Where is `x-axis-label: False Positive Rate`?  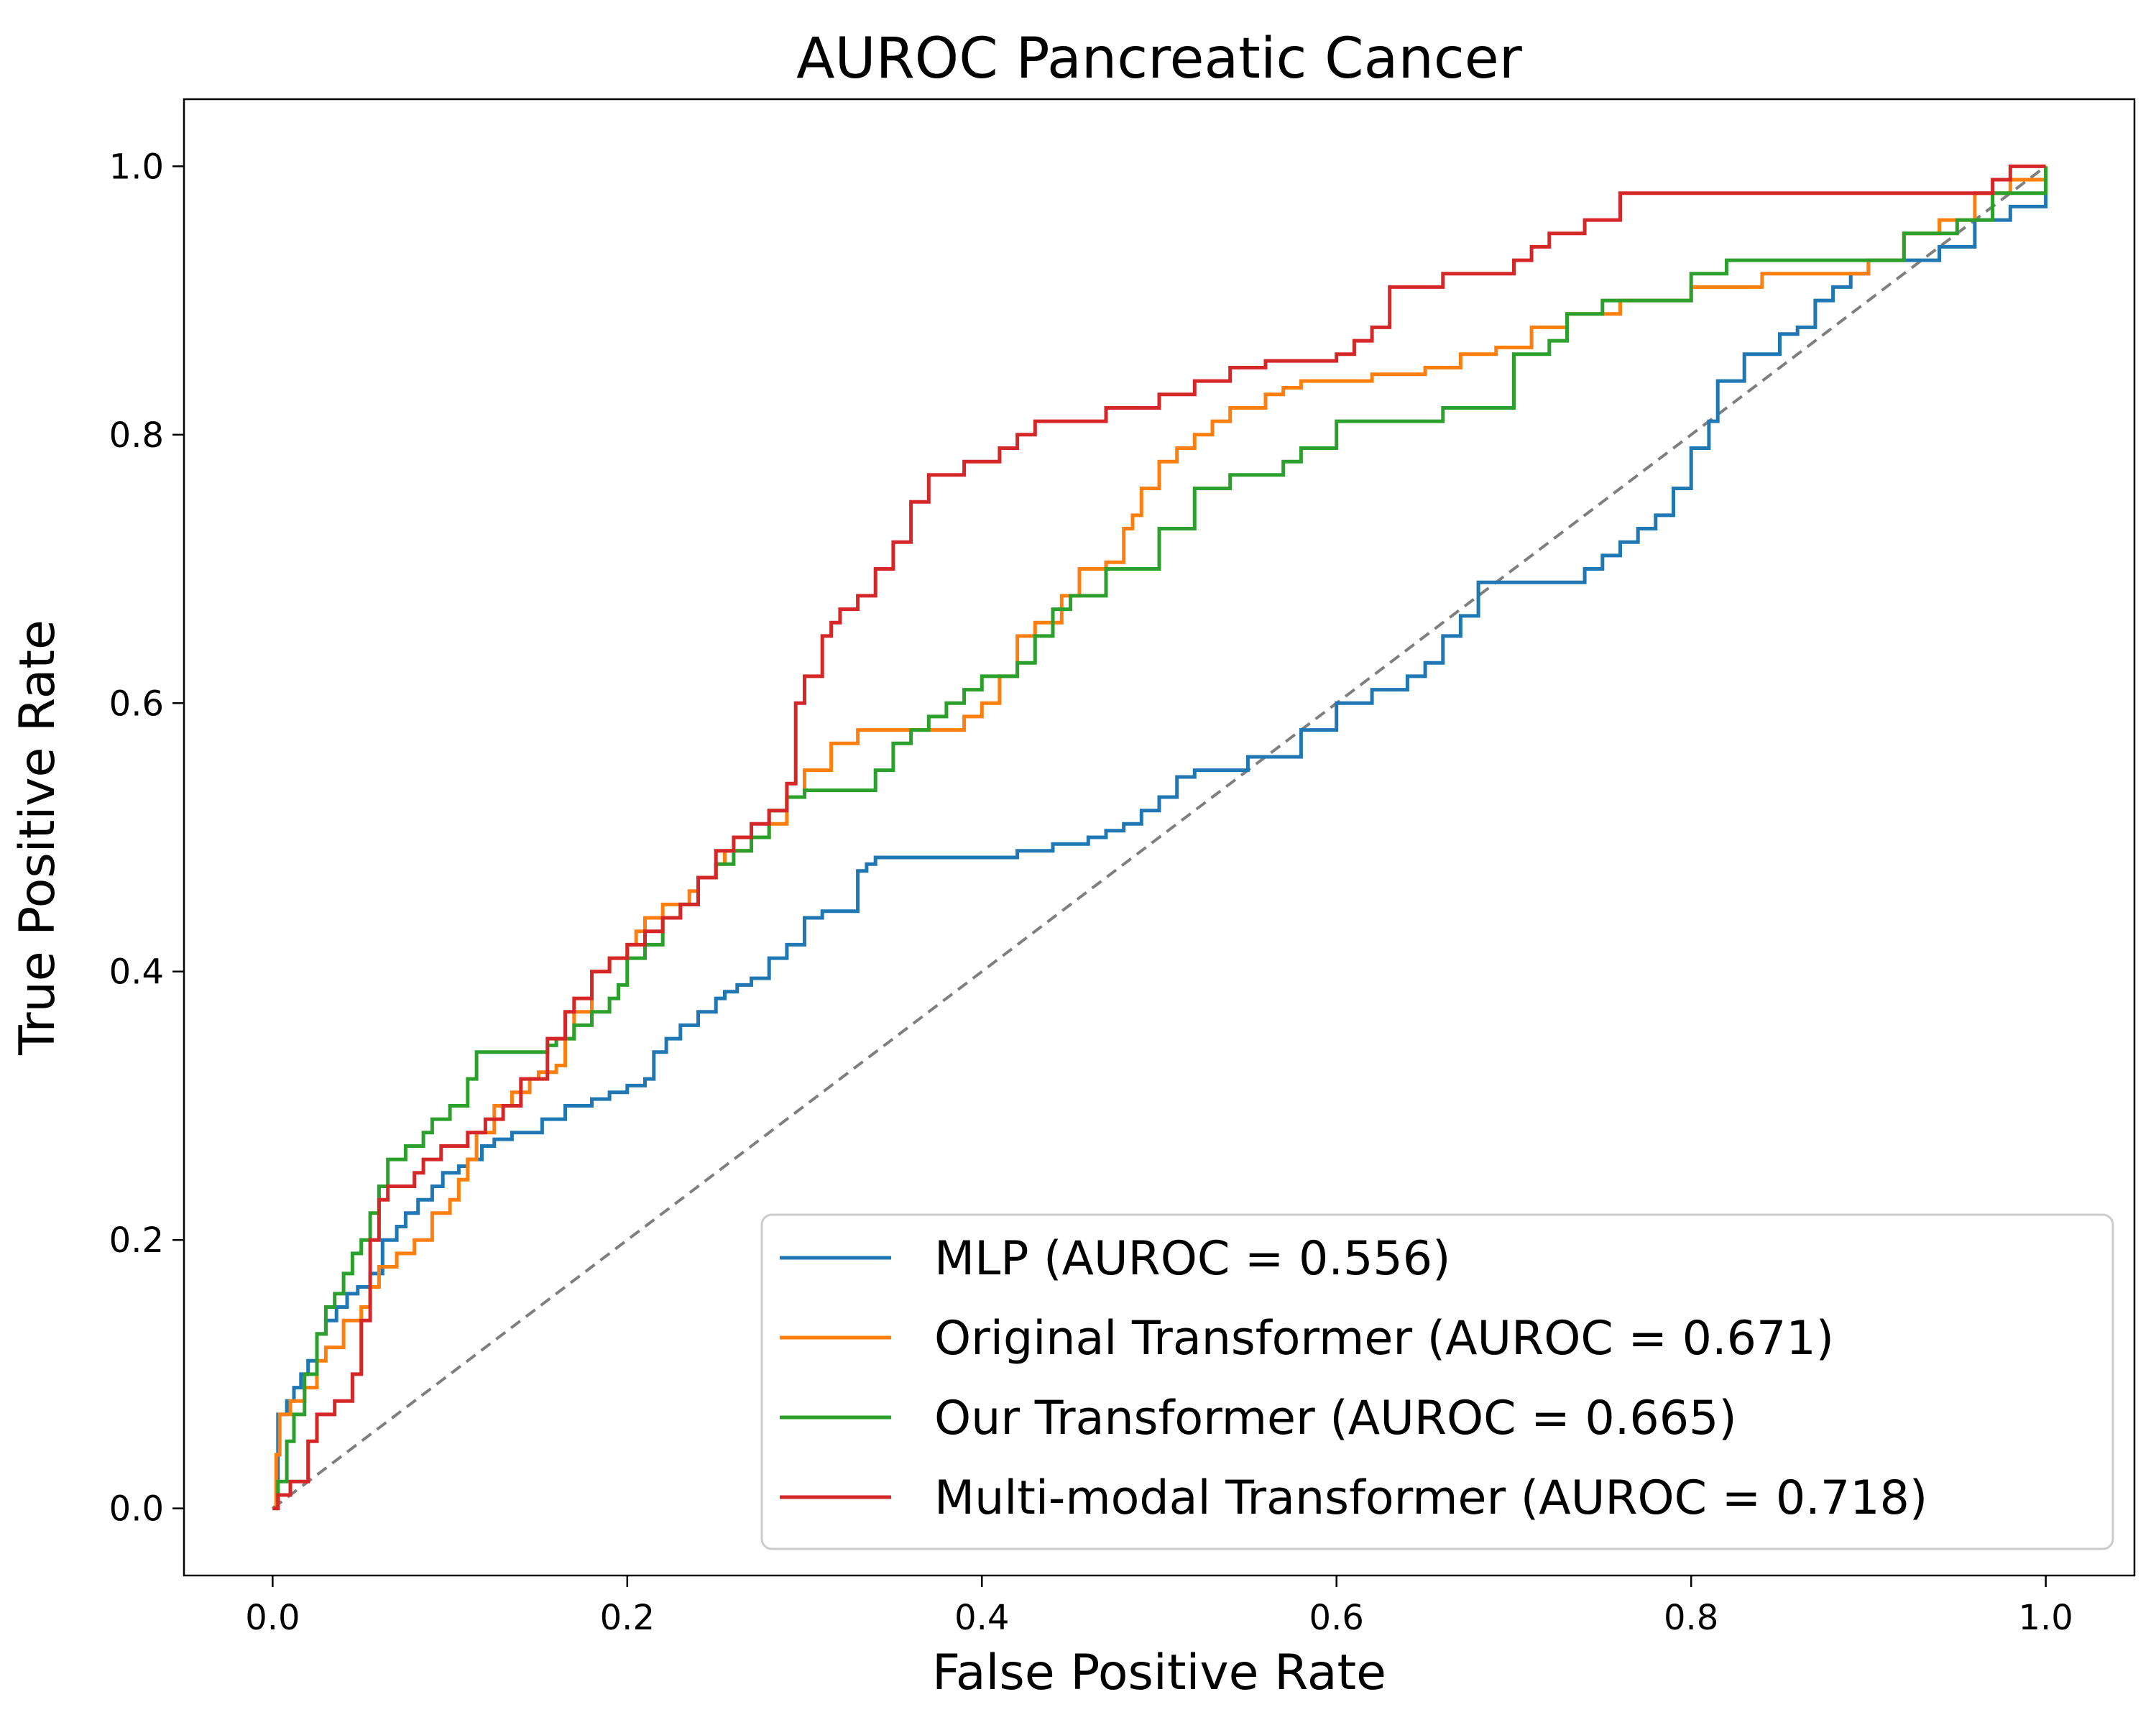
x-axis-label: False Positive Rate is located at coordinates (1159, 1672).